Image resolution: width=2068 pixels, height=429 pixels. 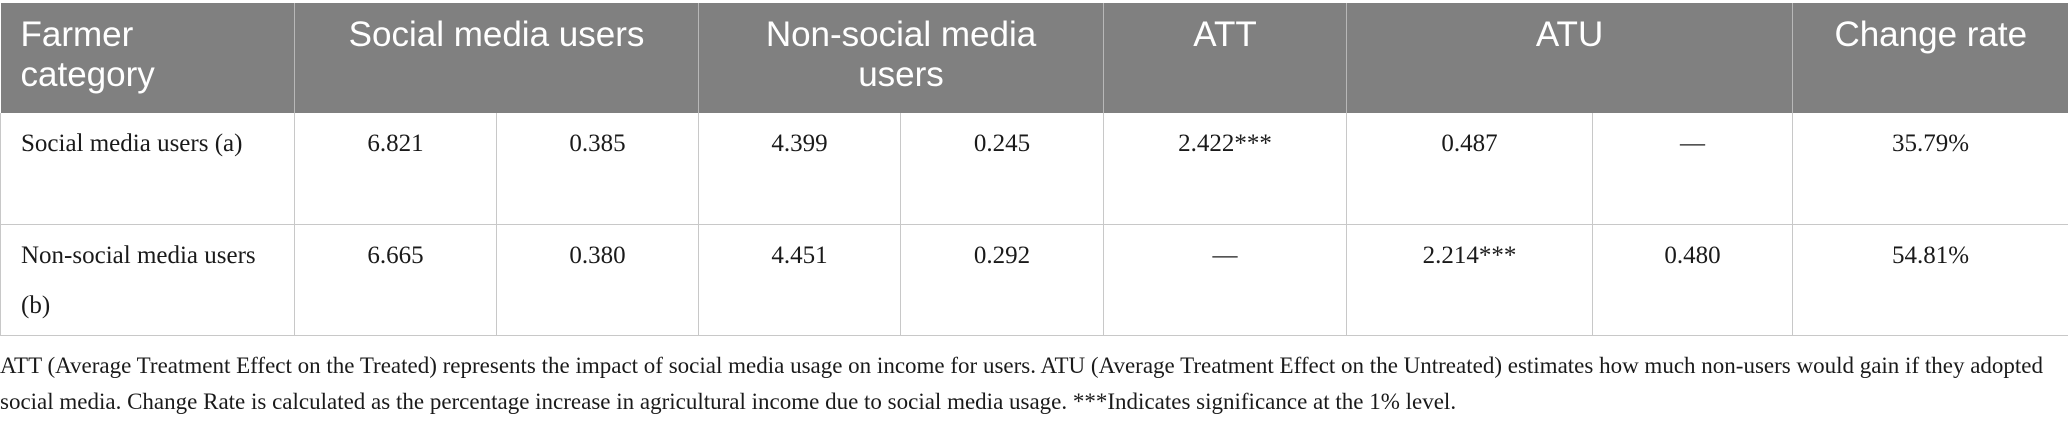 What do you see at coordinates (1002, 280) in the screenshot?
I see `table-cell: 0.292` at bounding box center [1002, 280].